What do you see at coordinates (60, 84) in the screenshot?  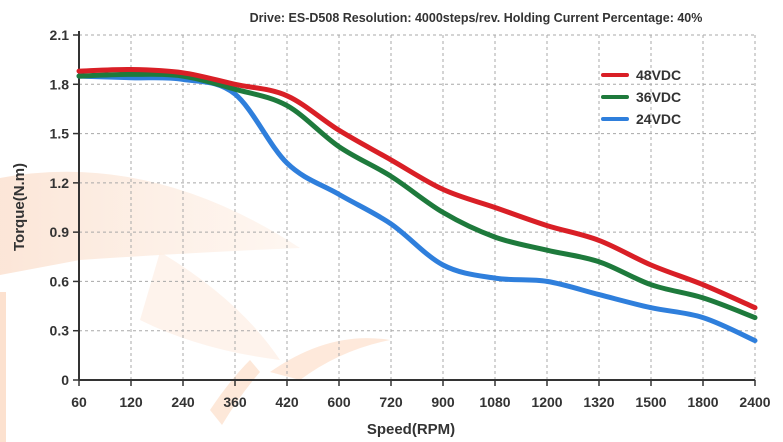 I see `y-tick-label: 1.8` at bounding box center [60, 84].